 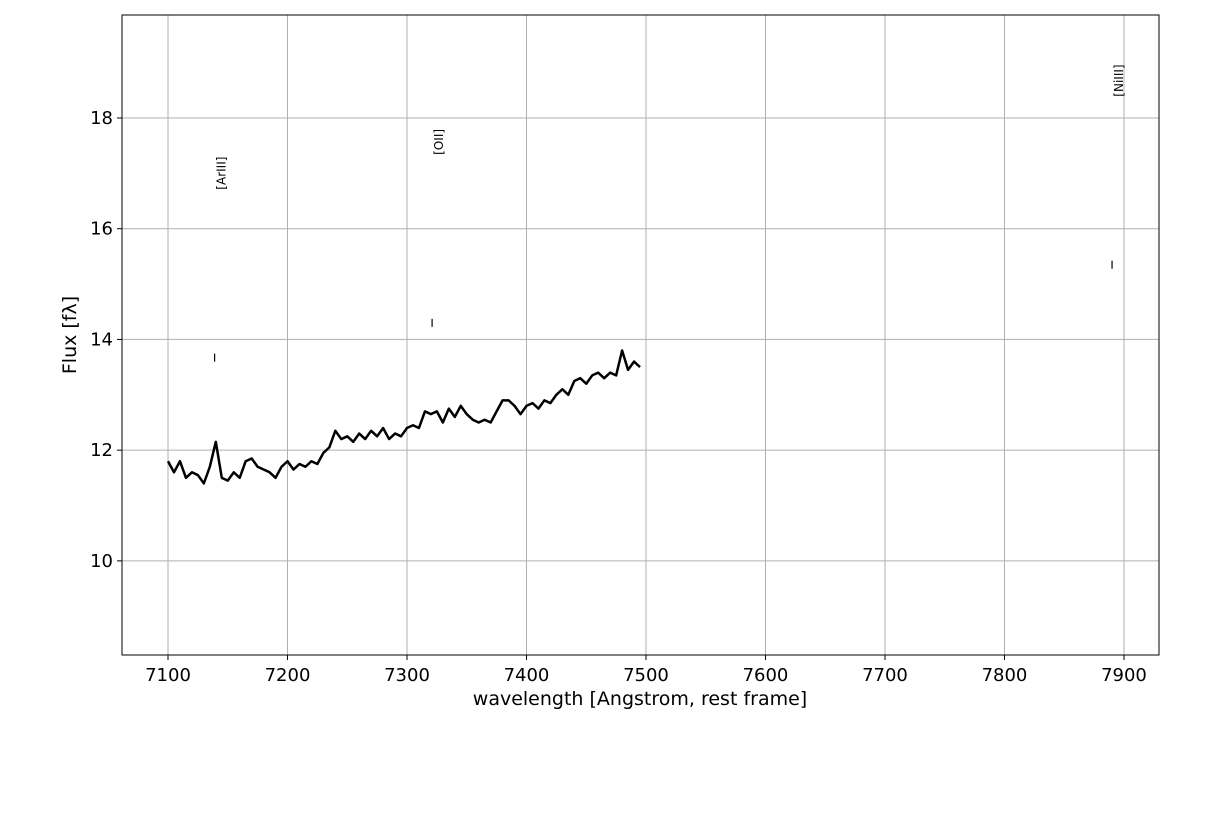 What do you see at coordinates (1005, 675) in the screenshot?
I see `x-tick-label: 7800` at bounding box center [1005, 675].